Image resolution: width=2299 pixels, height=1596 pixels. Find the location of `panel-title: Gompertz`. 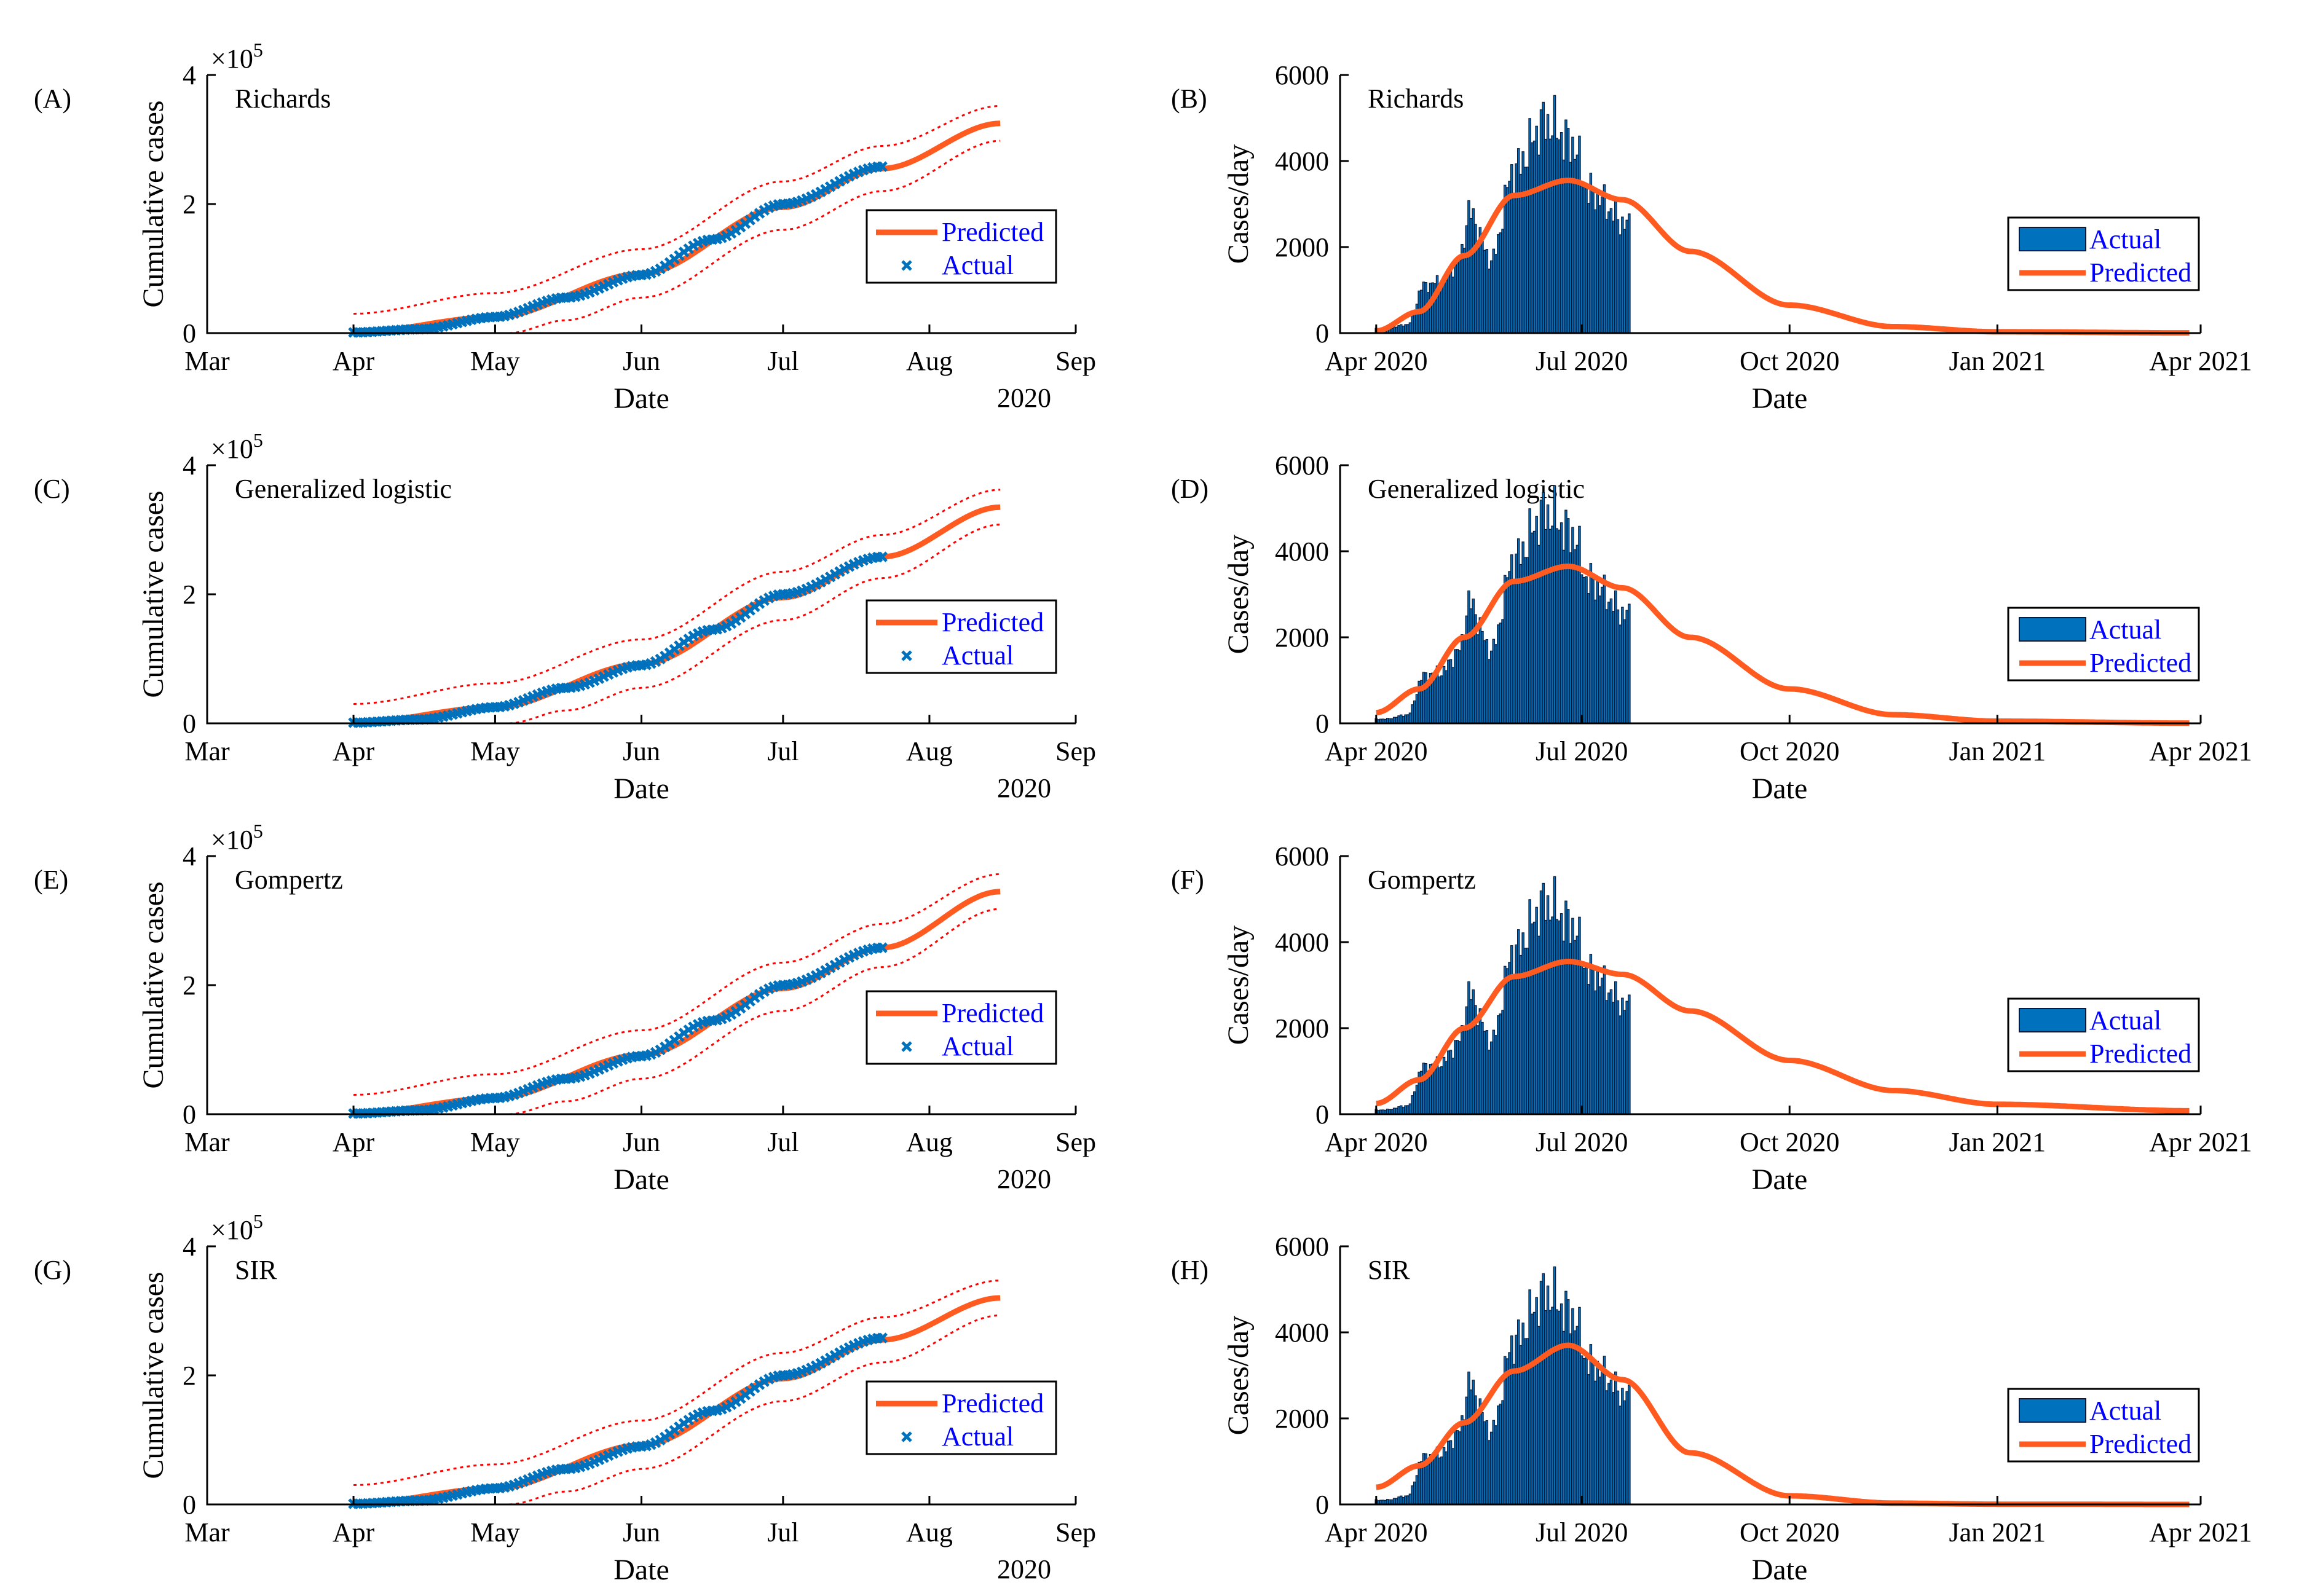

panel-title: Gompertz is located at coordinates (1422, 880).